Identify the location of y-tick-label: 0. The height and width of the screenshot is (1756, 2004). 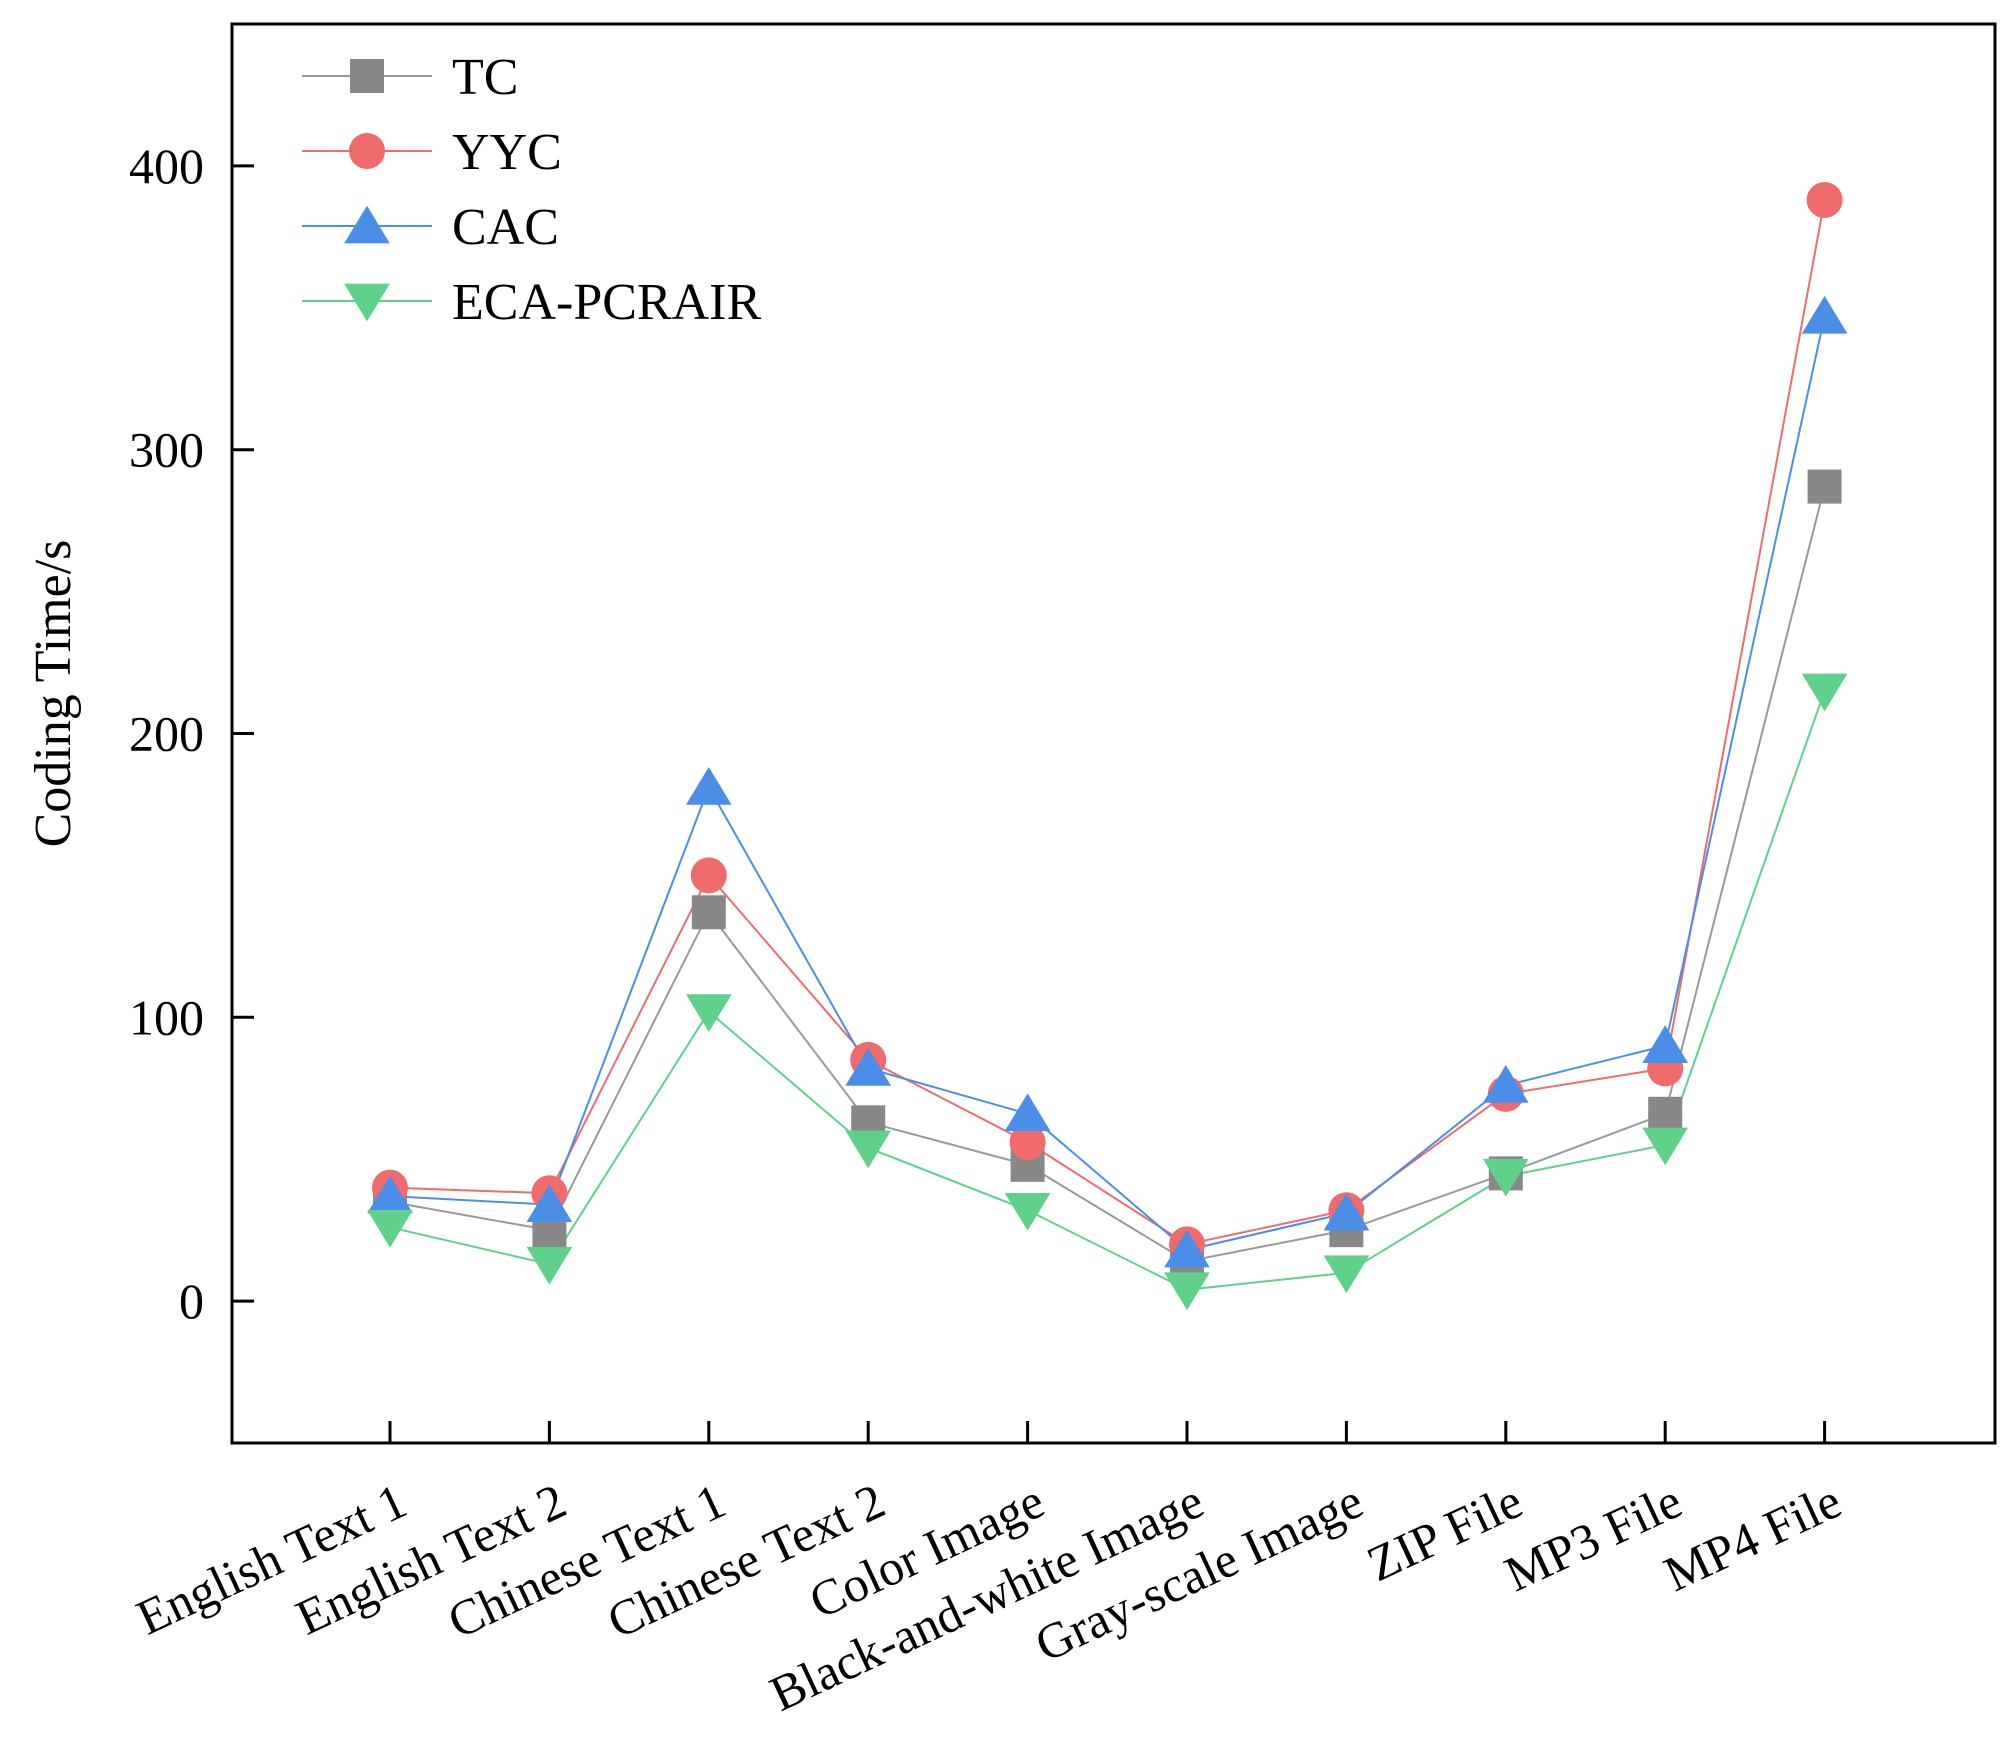
(191, 1301).